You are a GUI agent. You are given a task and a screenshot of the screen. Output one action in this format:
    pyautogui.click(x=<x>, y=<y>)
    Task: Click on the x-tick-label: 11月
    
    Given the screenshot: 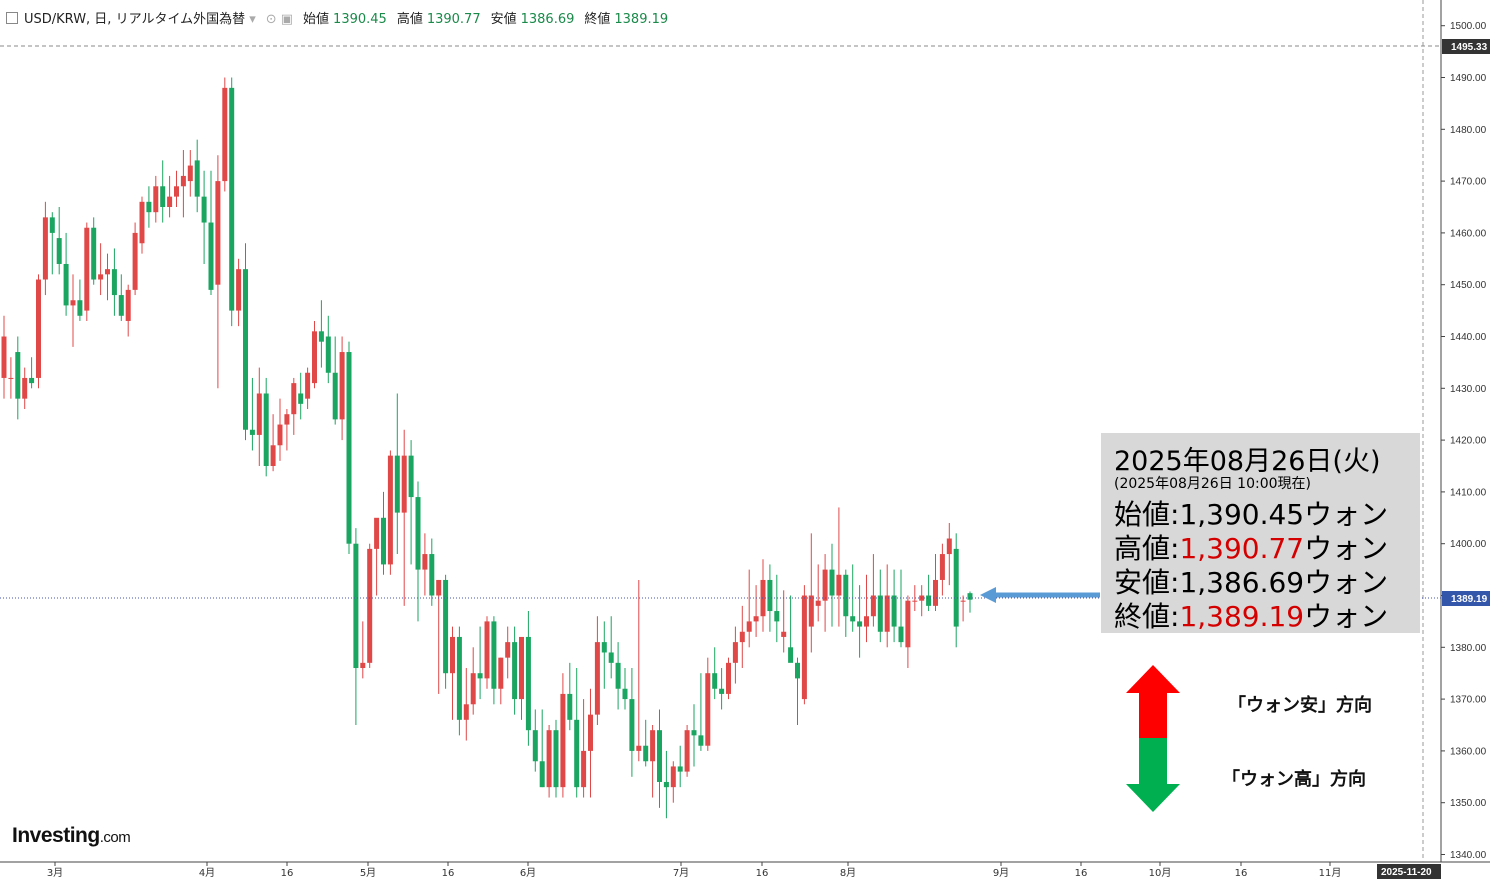 What is the action you would take?
    pyautogui.click(x=1330, y=873)
    